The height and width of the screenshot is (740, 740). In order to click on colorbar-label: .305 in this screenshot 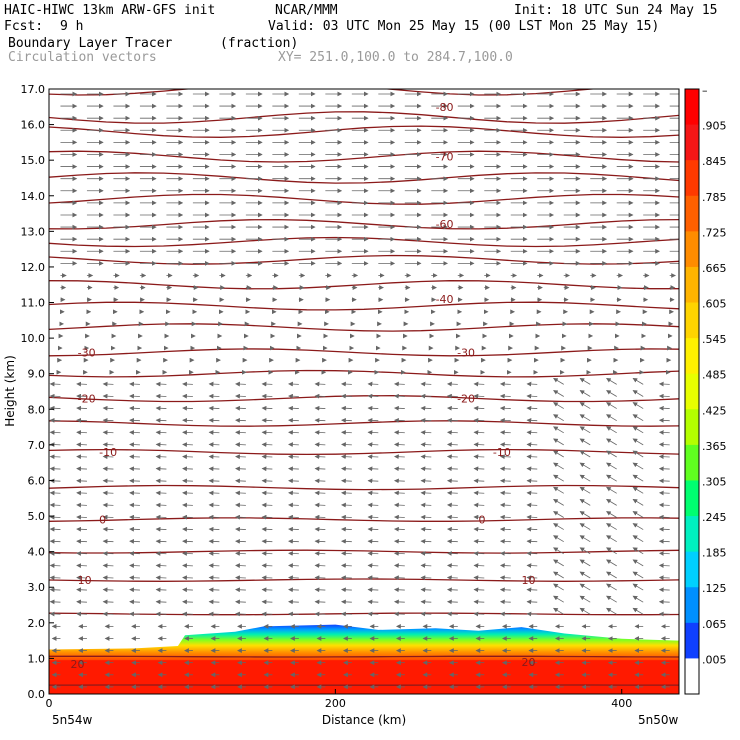, I will do `click(714, 481)`.